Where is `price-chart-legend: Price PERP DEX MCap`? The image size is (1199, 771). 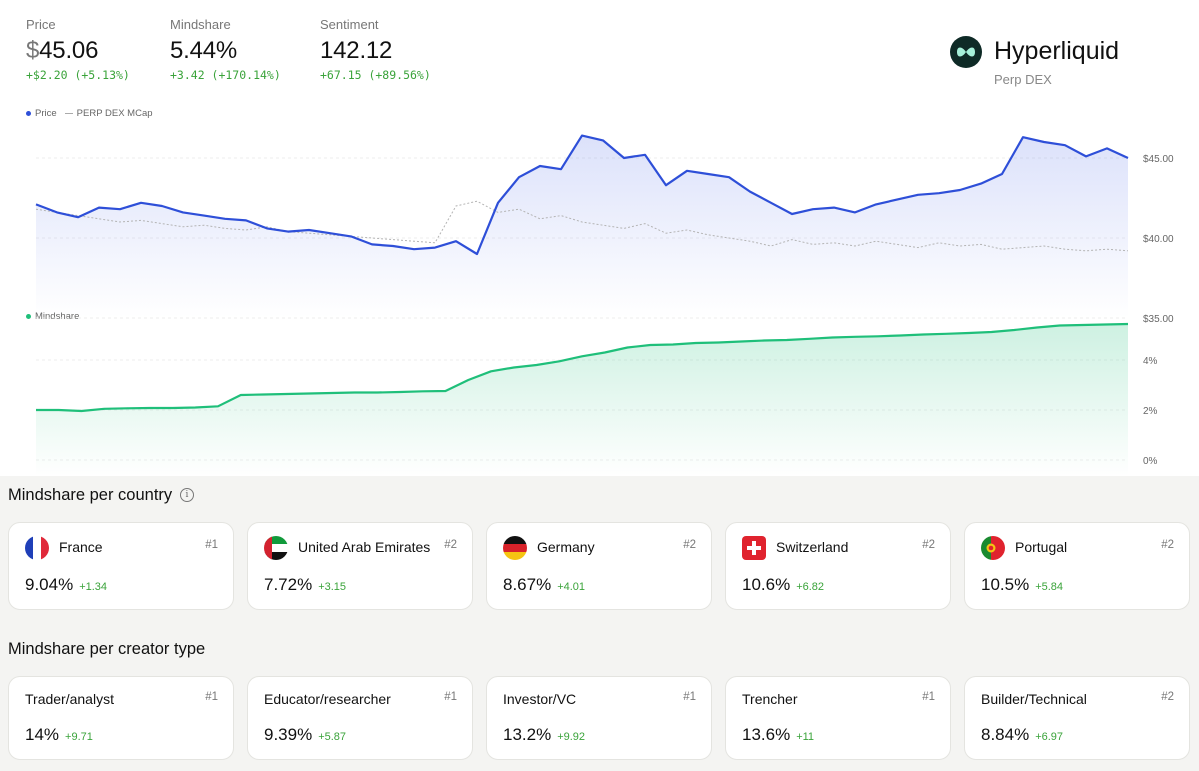 price-chart-legend: Price PERP DEX MCap is located at coordinates (89, 113).